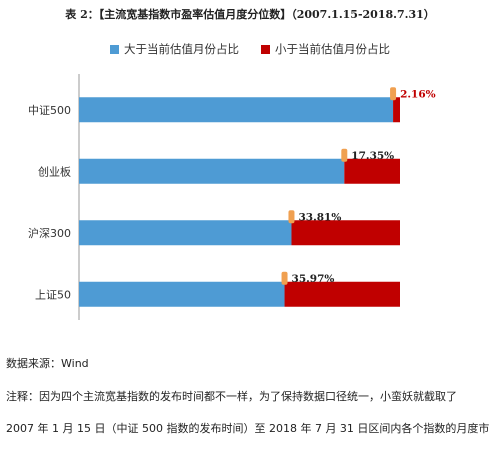 The image size is (500, 453). I want to click on data-label-3: 35.97%, so click(313, 279).